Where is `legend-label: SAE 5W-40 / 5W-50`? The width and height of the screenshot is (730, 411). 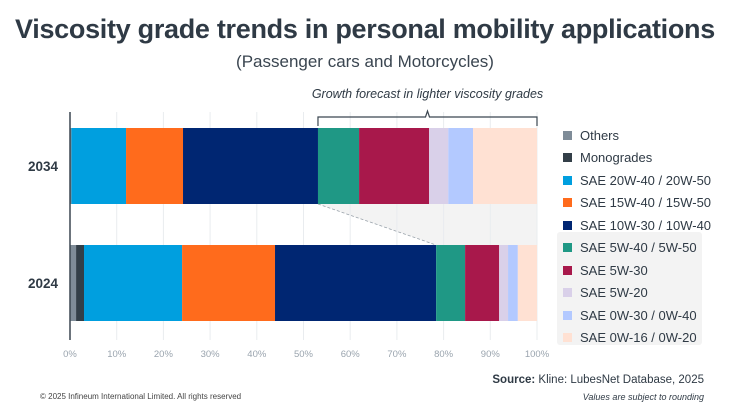
legend-label: SAE 5W-40 / 5W-50 is located at coordinates (638, 248).